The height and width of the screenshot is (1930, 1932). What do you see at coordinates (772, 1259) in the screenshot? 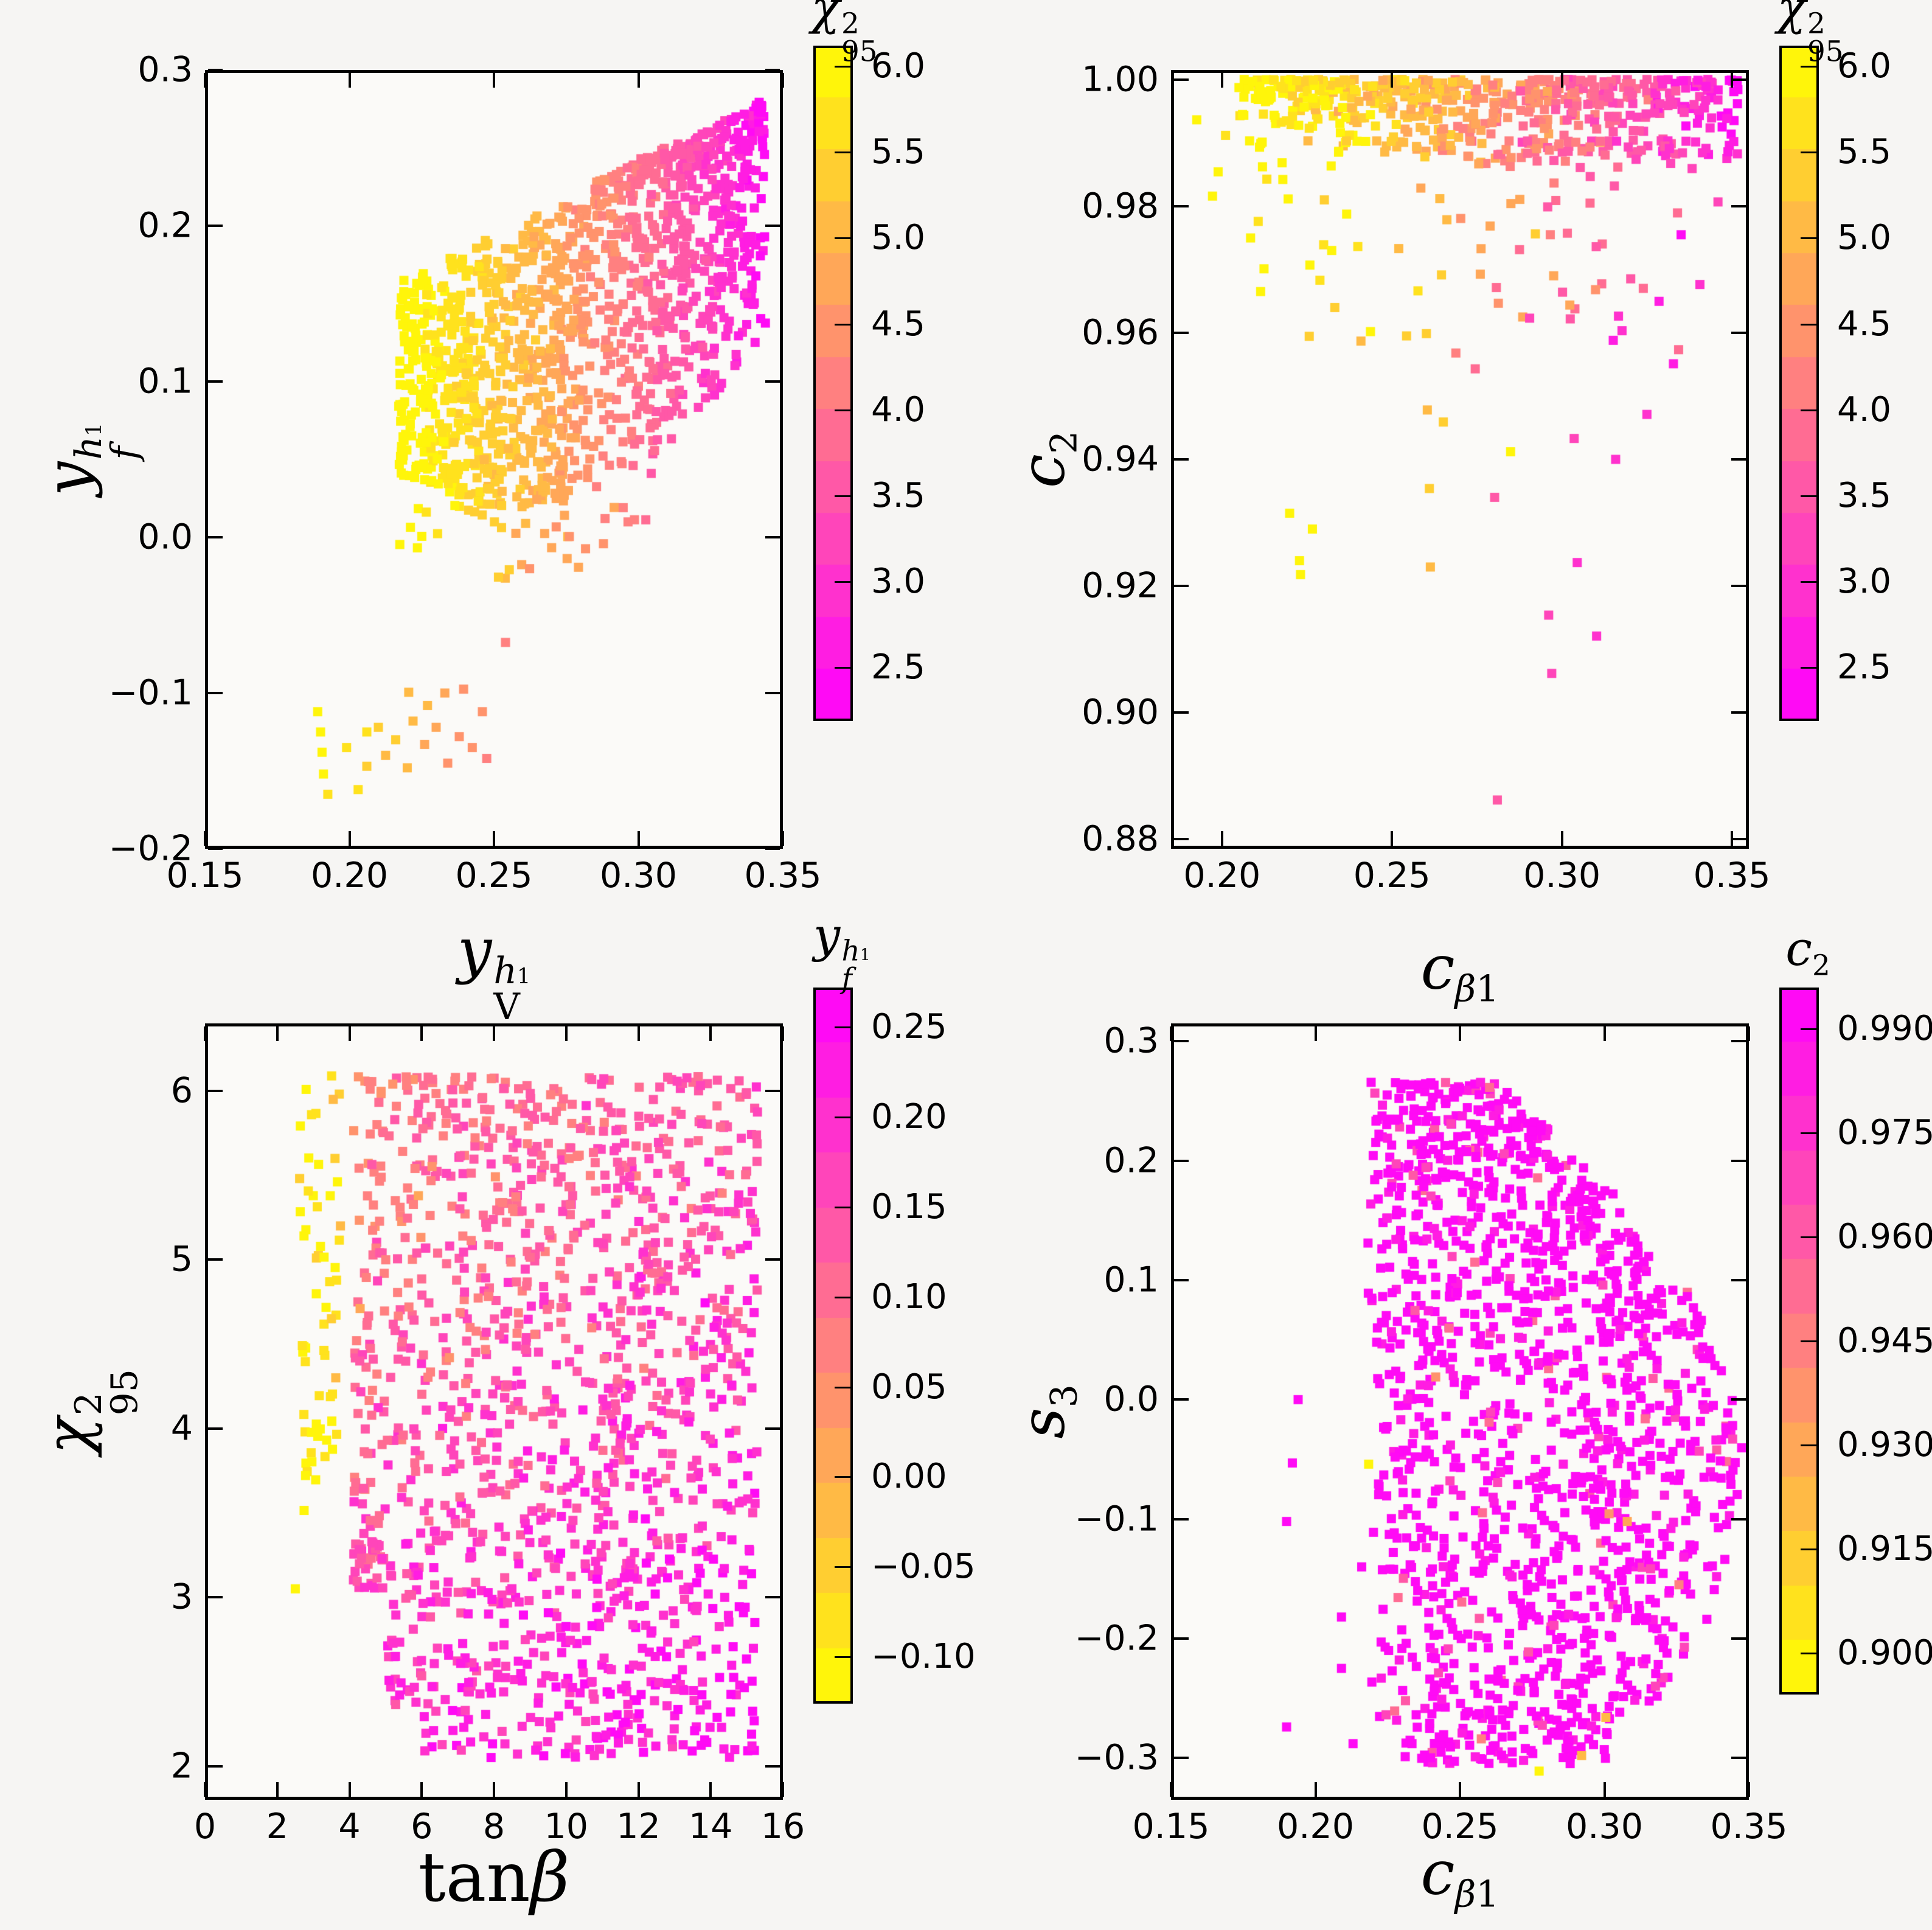
I see `p3-ytick-right` at bounding box center [772, 1259].